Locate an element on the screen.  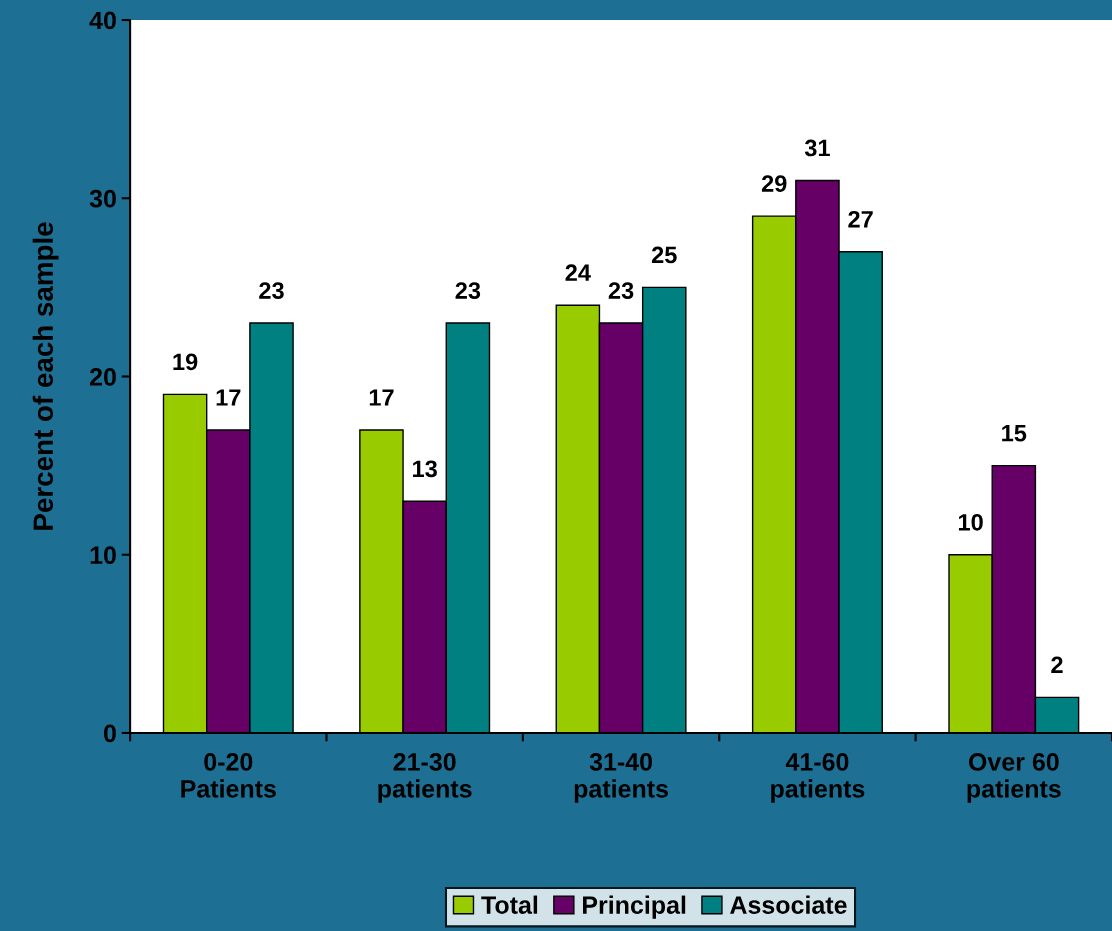
x-tick-label: 41-60 patients is located at coordinates (818, 778).